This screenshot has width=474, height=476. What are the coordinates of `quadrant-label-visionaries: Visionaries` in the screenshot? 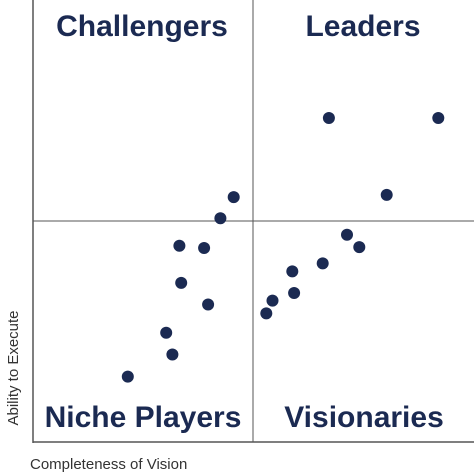 It's located at (364, 417).